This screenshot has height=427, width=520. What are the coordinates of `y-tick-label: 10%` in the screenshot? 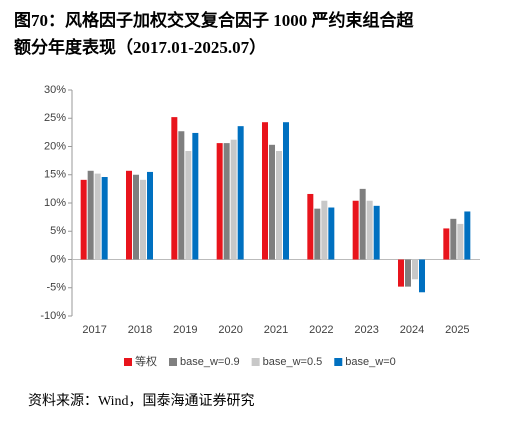 It's located at (55, 203).